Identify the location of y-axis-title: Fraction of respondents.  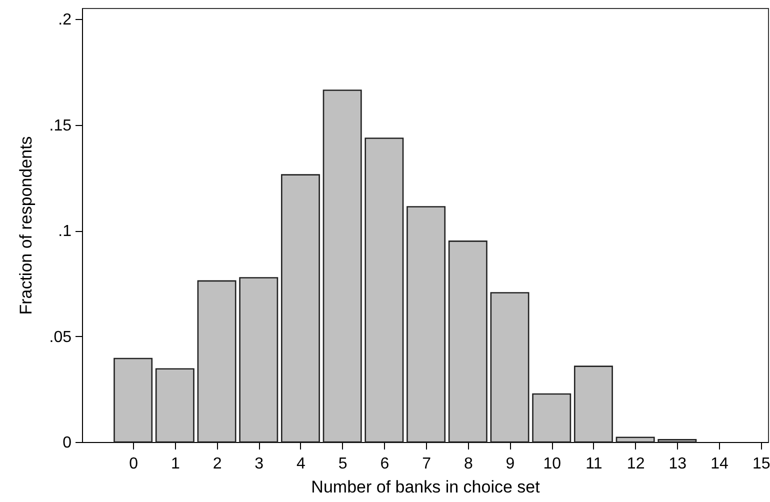
(26, 225).